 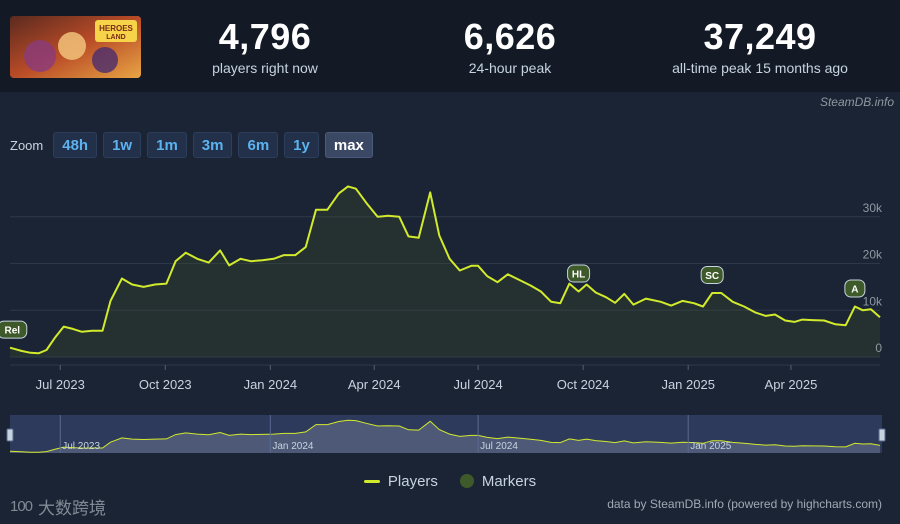 What do you see at coordinates (374, 384) in the screenshot?
I see `x-tick-label: Apr 2024` at bounding box center [374, 384].